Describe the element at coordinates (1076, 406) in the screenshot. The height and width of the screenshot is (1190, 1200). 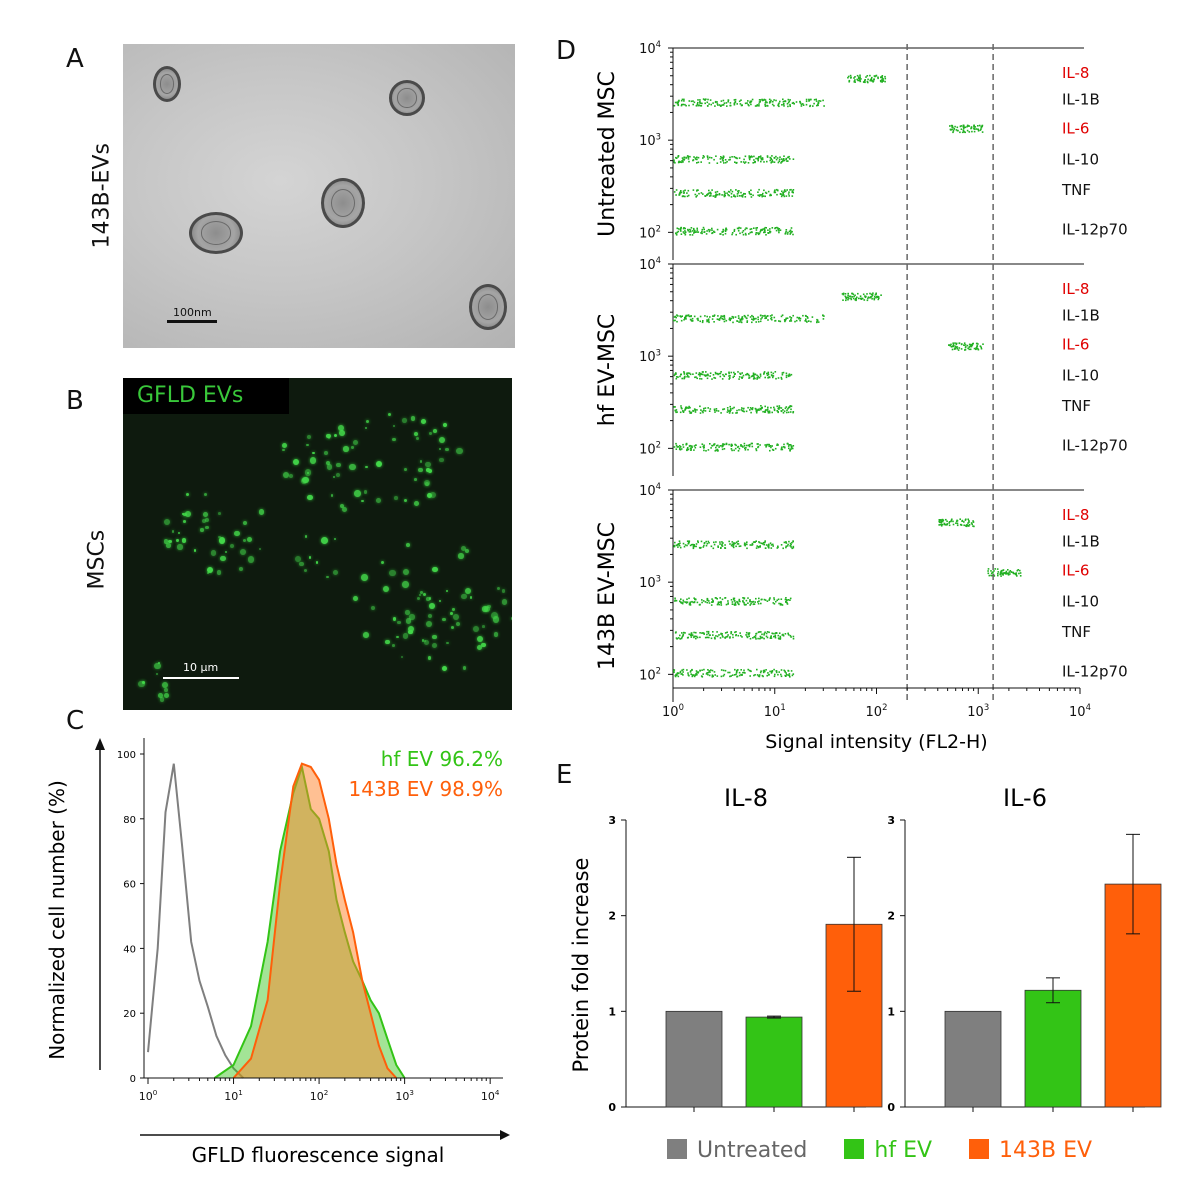
I see `cytokine-label-tnf: TNF` at that location.